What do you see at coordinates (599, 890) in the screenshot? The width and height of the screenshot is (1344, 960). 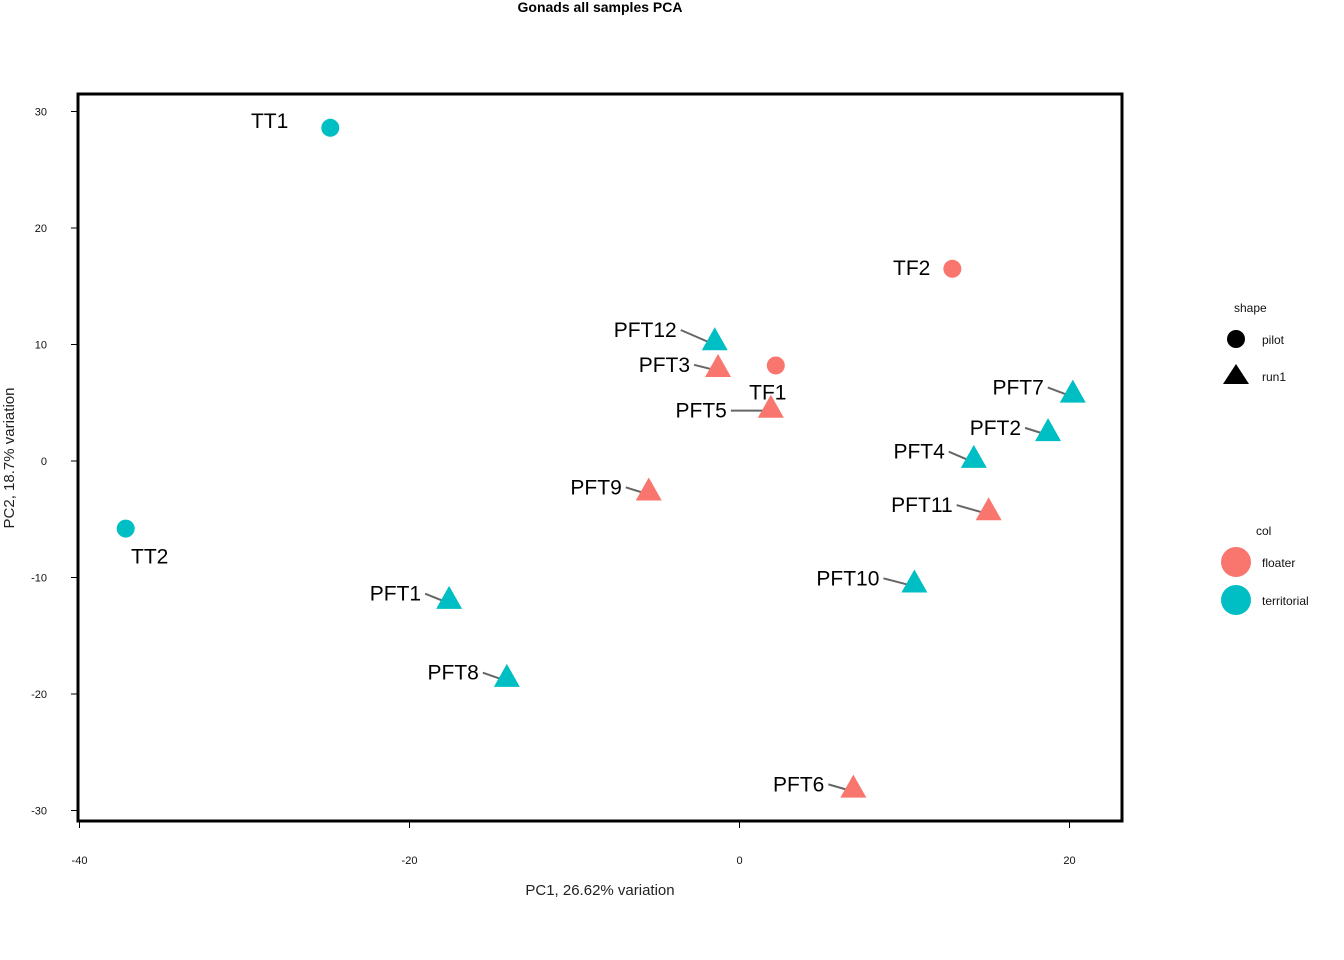 I see `x-axis-title: PC1, 26.62% variation` at bounding box center [599, 890].